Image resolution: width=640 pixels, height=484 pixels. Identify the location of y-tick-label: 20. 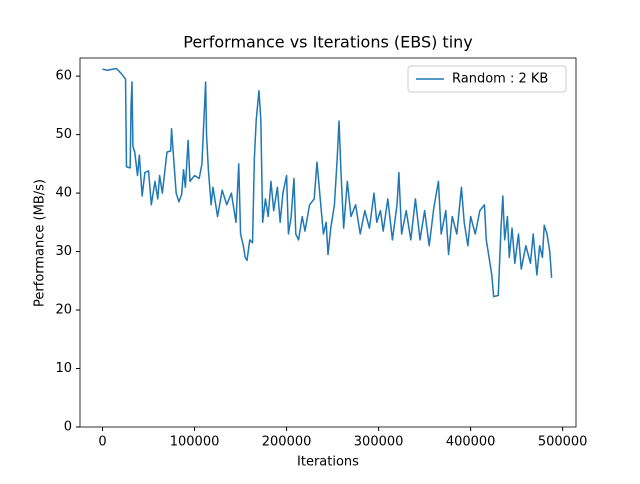
(63, 310).